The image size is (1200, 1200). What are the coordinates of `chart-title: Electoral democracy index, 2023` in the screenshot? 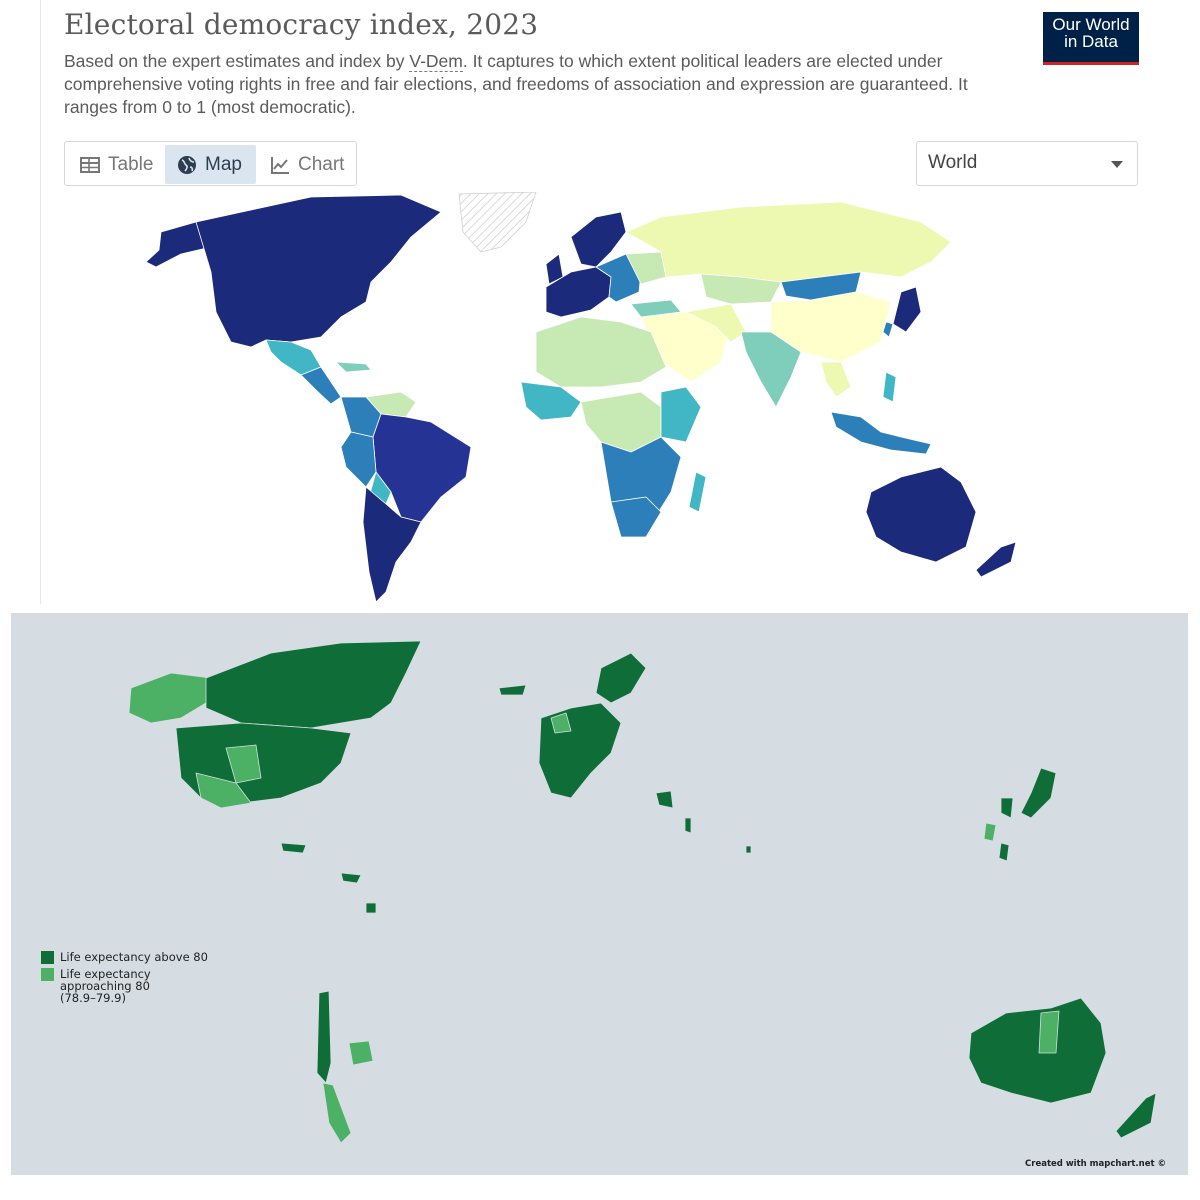 It's located at (301, 24).